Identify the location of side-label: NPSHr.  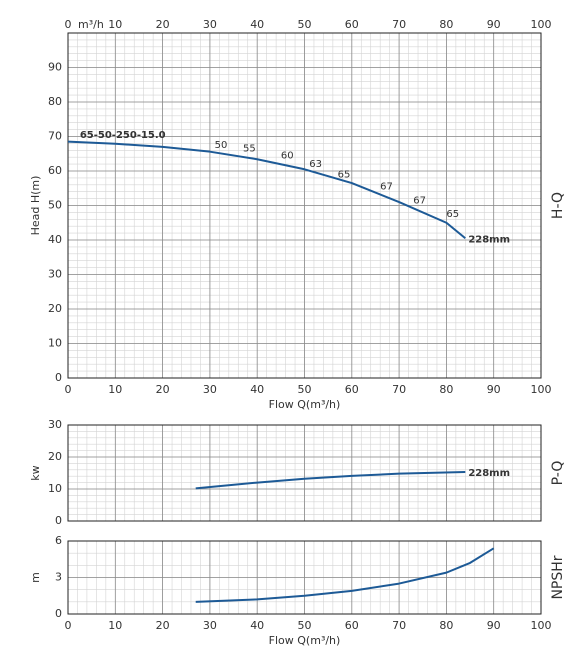
(558, 577).